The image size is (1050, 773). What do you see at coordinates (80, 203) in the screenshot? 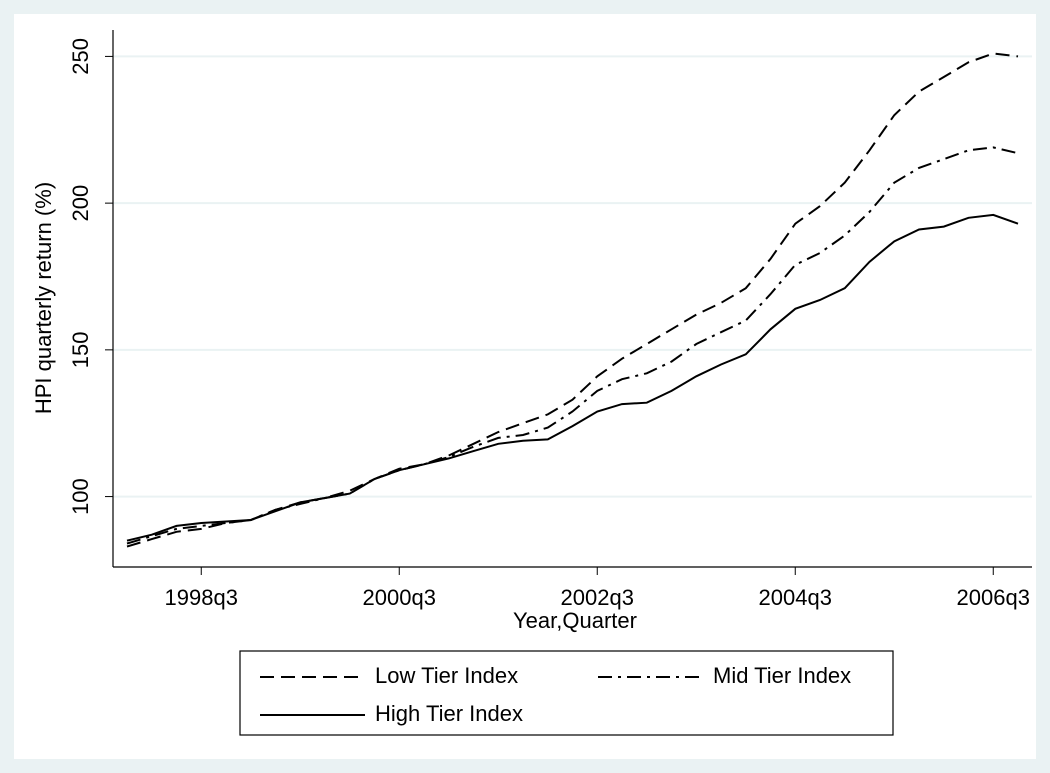
I see `y-tick-label: 200` at bounding box center [80, 203].